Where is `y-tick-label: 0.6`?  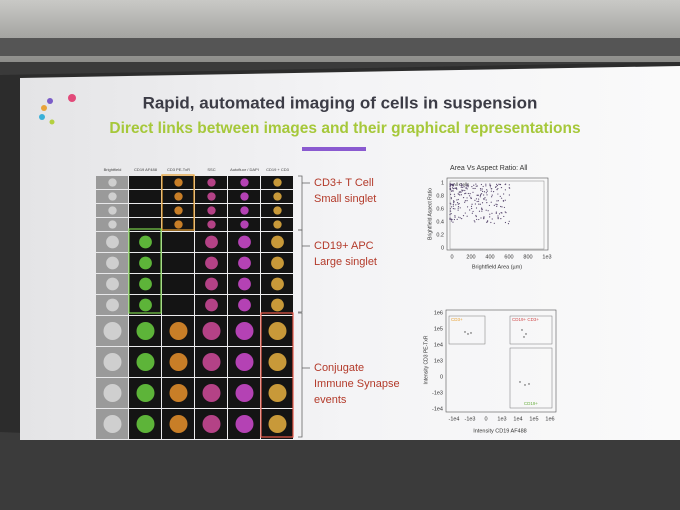
y-tick-label: 0.6 is located at coordinates (440, 209).